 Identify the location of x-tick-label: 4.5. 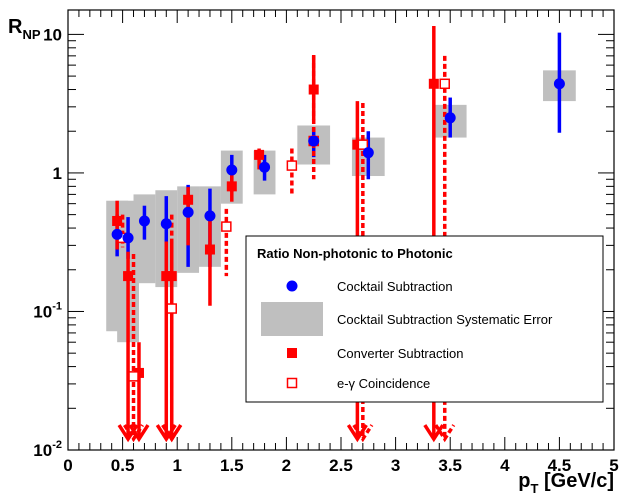
(560, 465).